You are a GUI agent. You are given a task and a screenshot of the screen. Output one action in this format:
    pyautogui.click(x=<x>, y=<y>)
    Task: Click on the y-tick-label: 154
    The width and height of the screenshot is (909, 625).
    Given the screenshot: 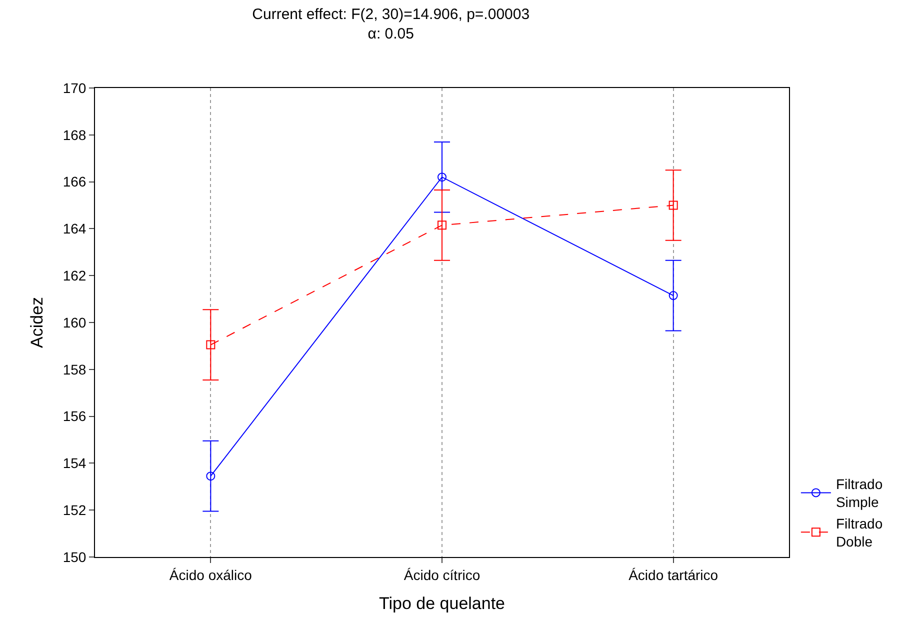 What is the action you would take?
    pyautogui.click(x=74, y=463)
    